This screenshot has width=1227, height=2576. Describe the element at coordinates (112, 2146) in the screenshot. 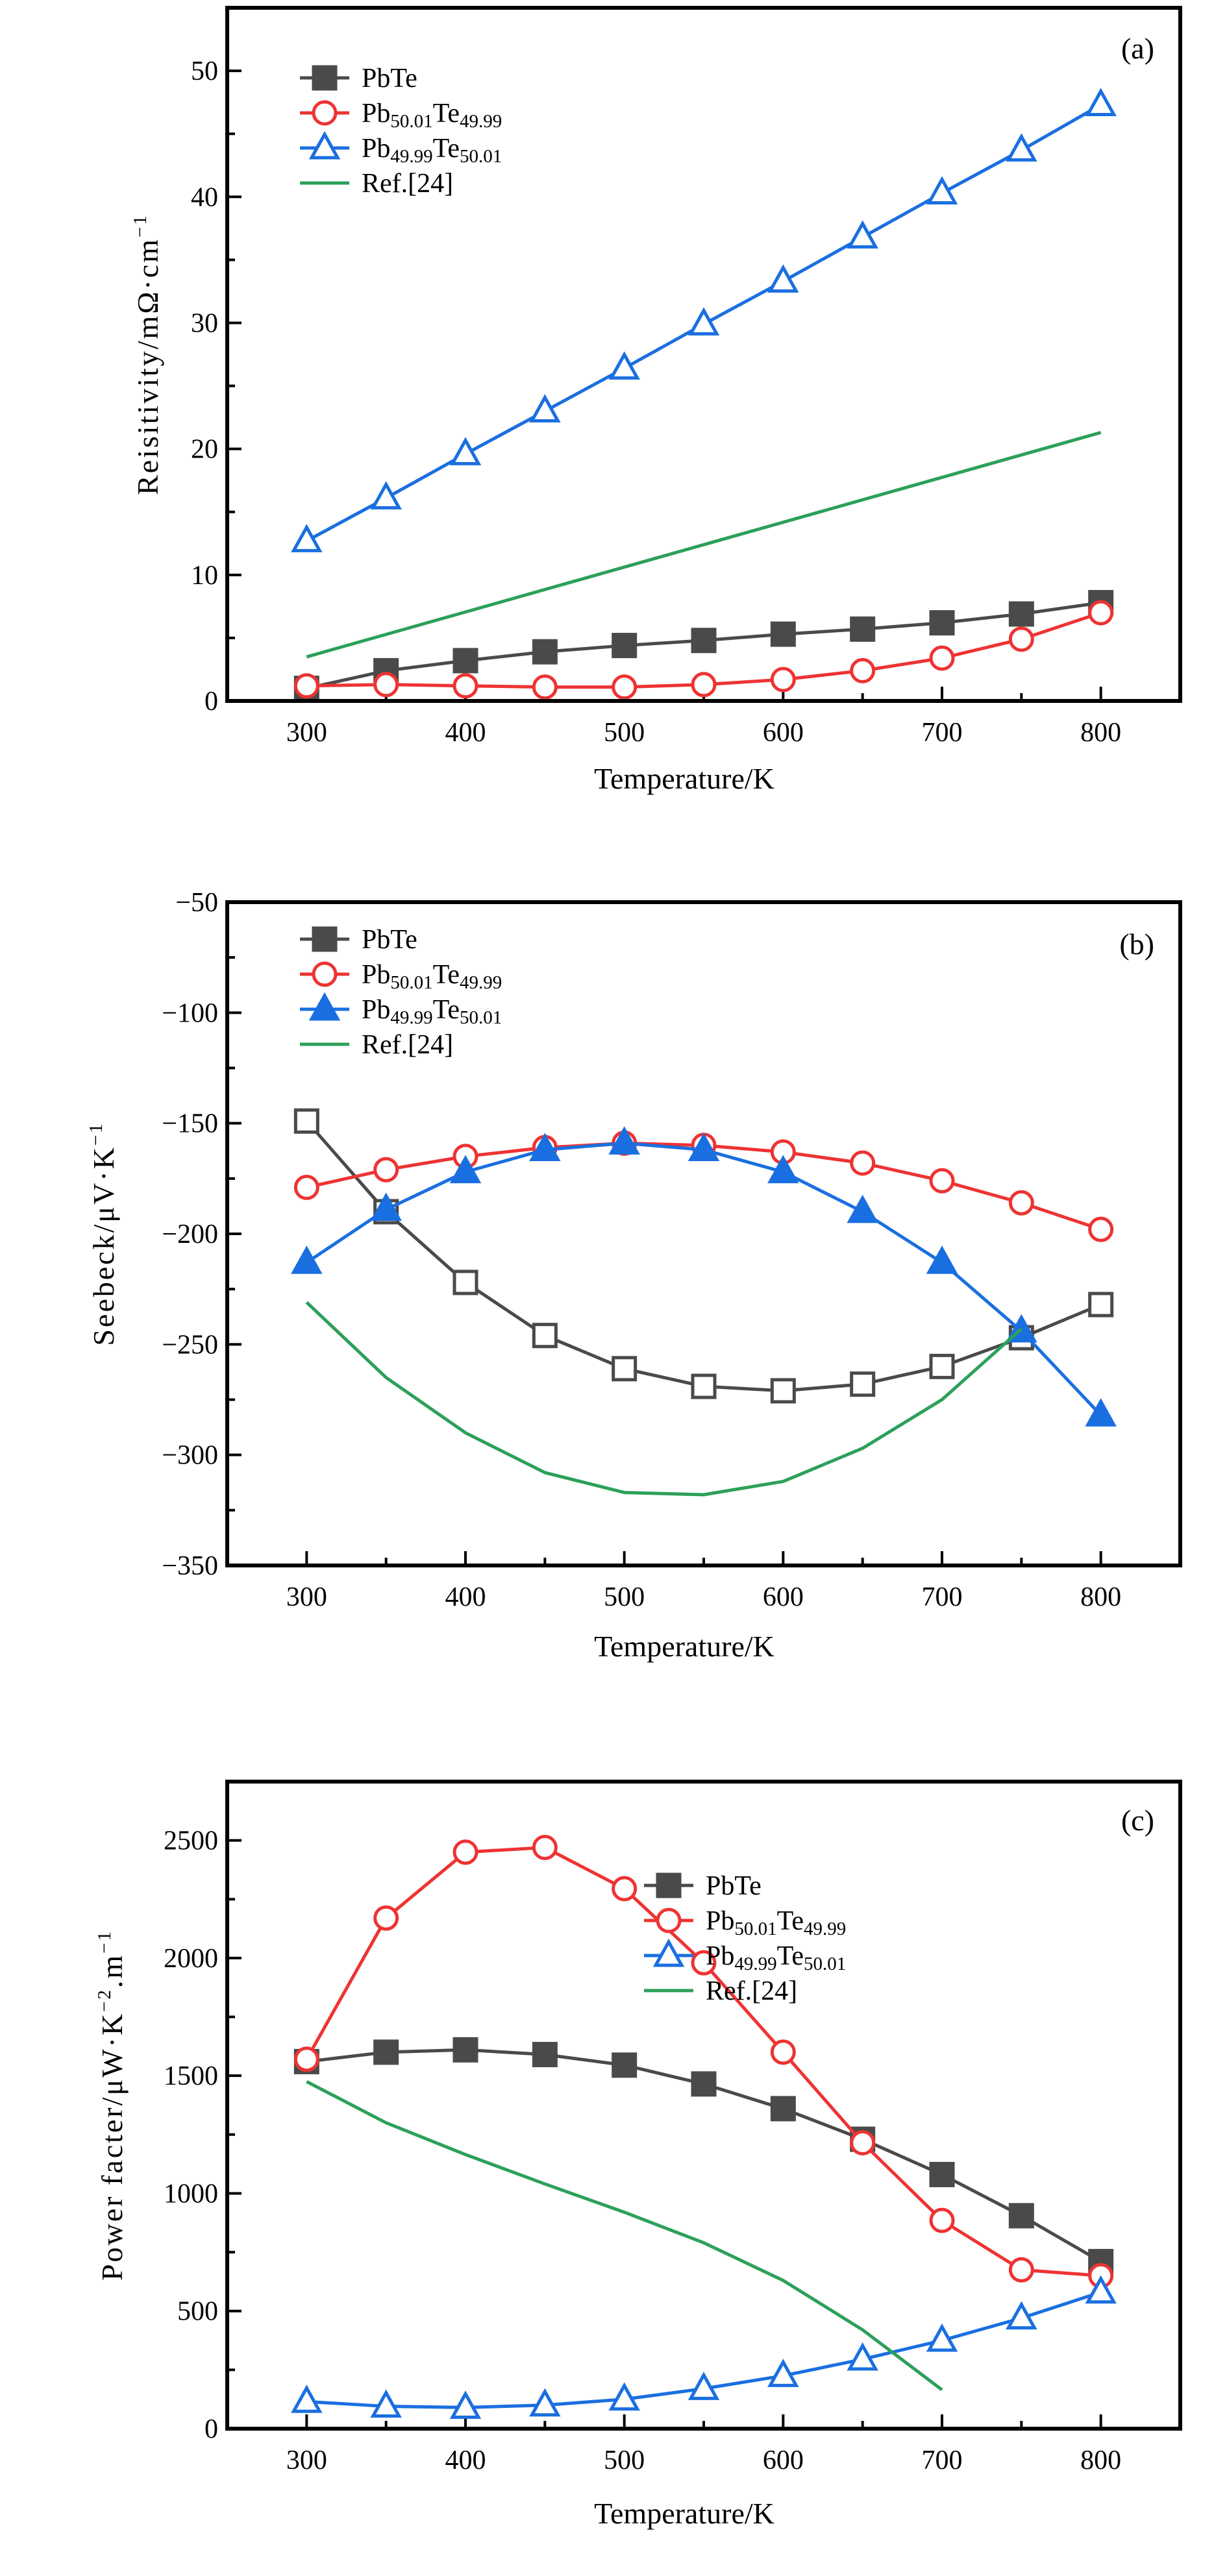

I see `y-axis-title-part: Power facter/μW·K` at that location.